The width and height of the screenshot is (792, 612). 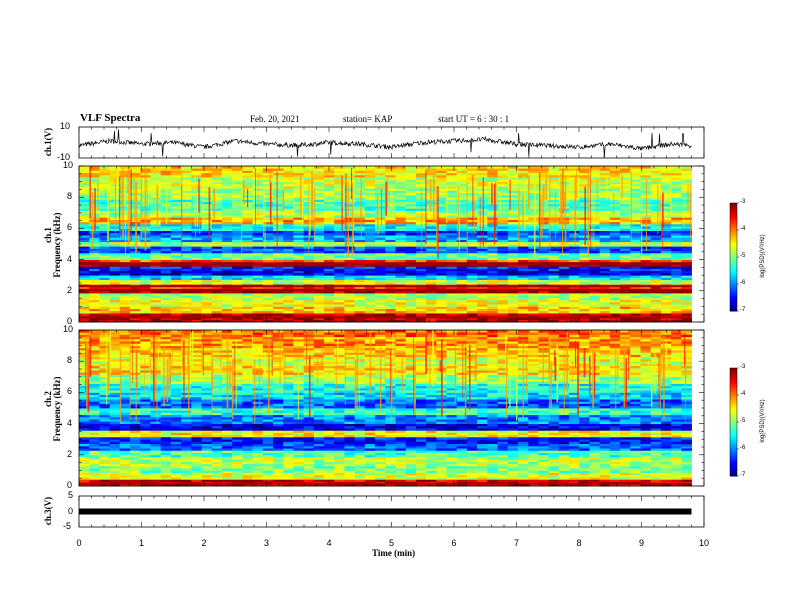 What do you see at coordinates (733, 297) in the screenshot?
I see `ch1-spectrogram-colorbar-segment` at bounding box center [733, 297].